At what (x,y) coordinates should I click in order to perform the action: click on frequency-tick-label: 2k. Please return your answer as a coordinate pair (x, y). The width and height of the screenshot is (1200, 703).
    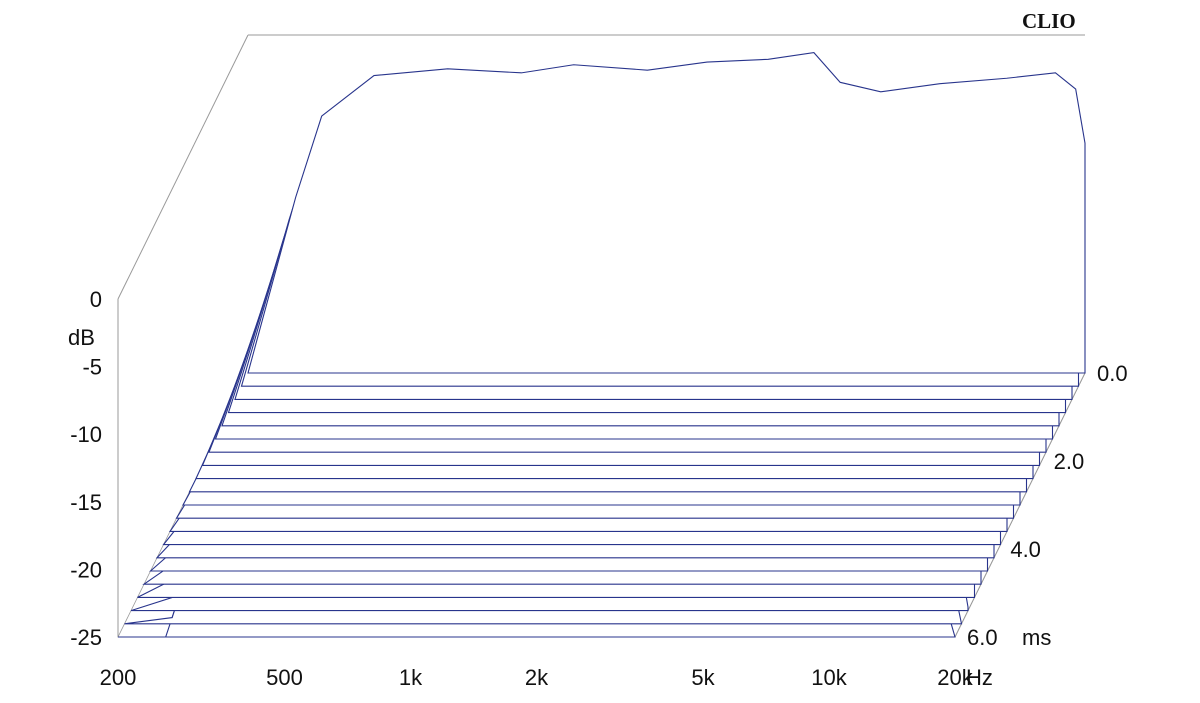
    Looking at the image, I should click on (537, 677).